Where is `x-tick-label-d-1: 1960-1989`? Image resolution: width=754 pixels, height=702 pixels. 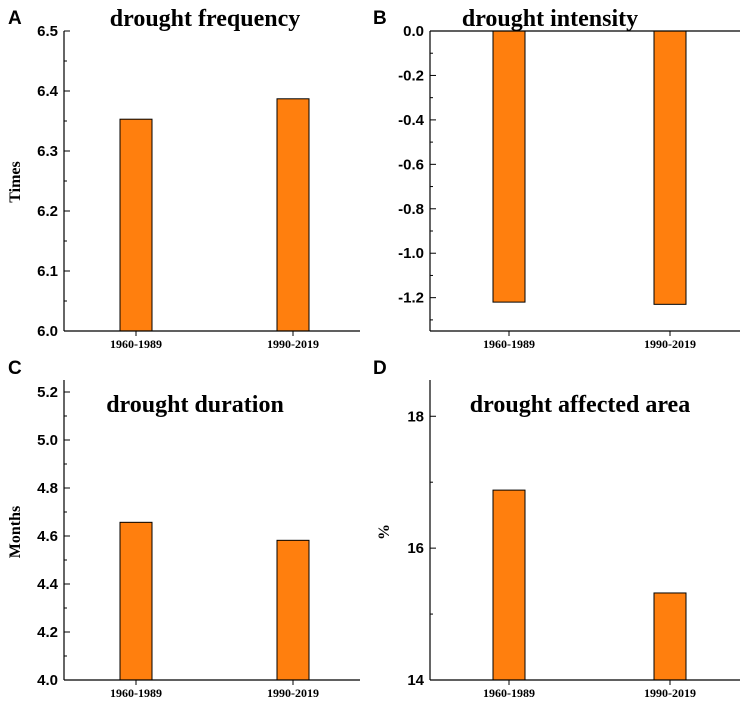 x-tick-label-d-1: 1960-1989 is located at coordinates (509, 693).